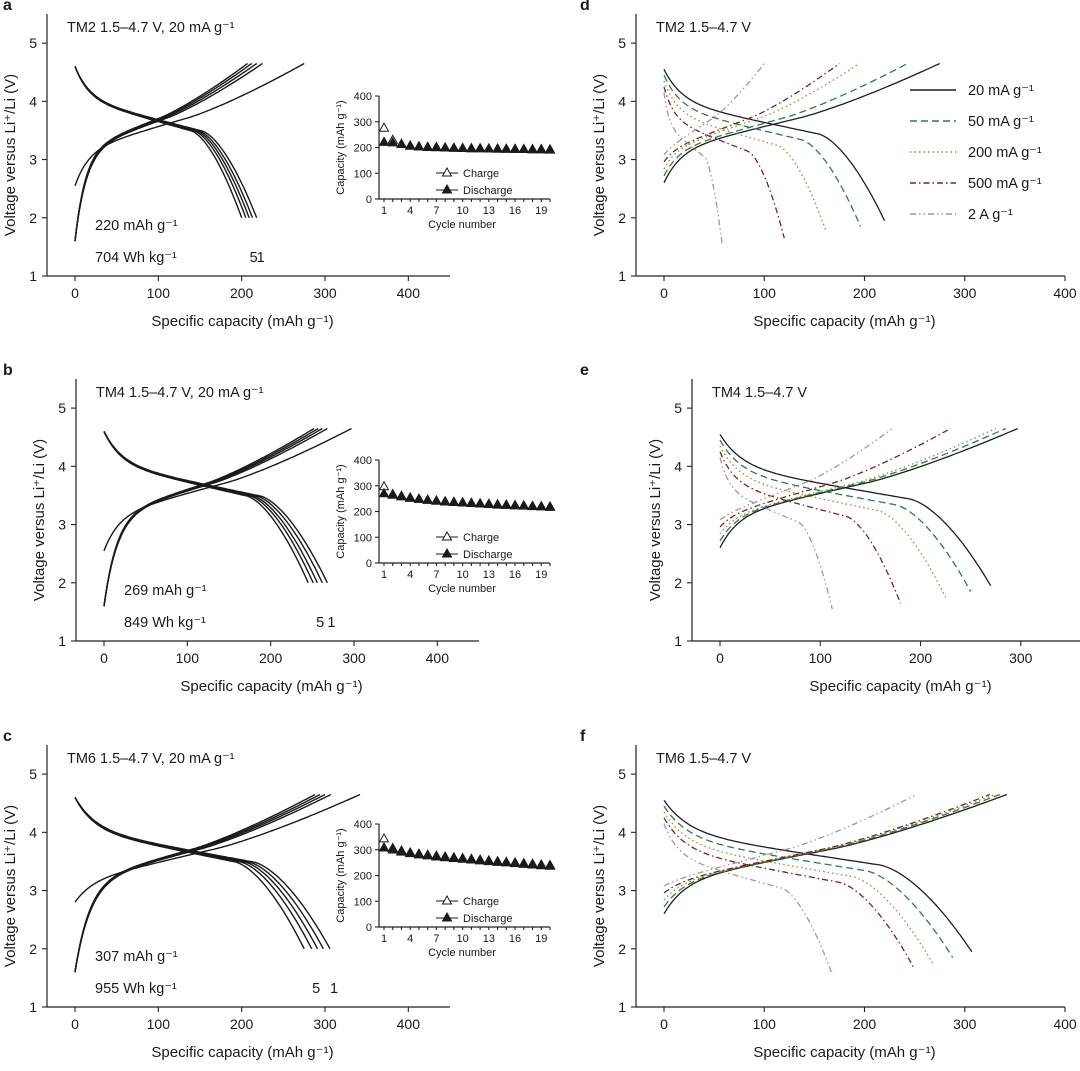 This screenshot has height=1071, width=1080. I want to click on inset-x-tick-label: 4, so click(410, 575).